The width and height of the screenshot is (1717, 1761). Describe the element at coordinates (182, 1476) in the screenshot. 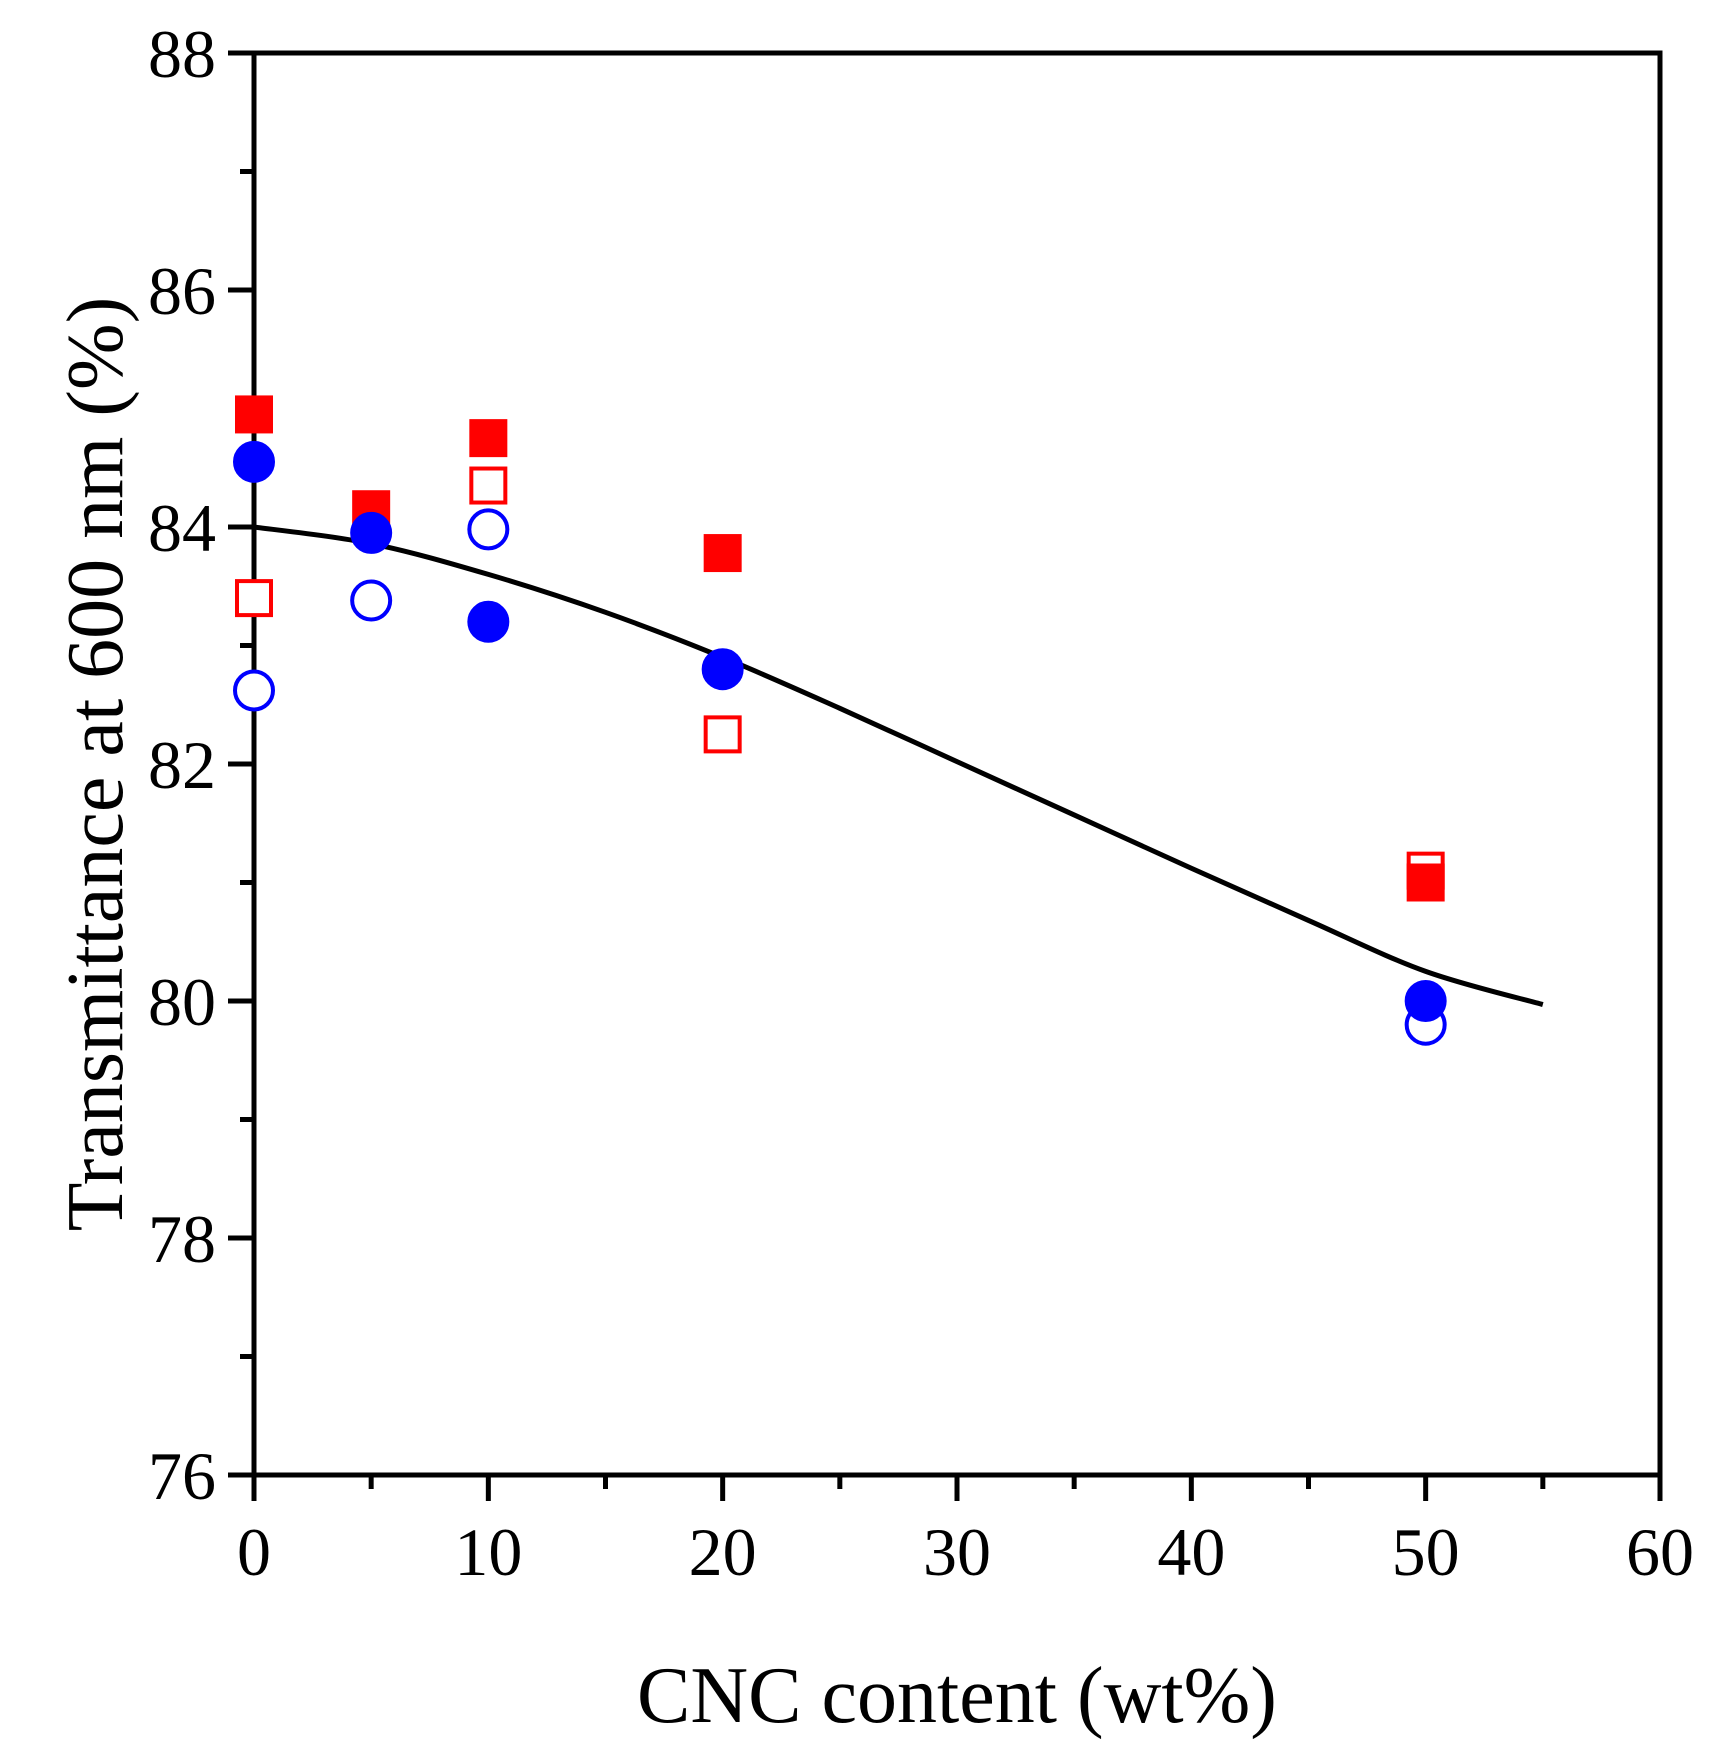

I see `y-tick-label: 76` at that location.